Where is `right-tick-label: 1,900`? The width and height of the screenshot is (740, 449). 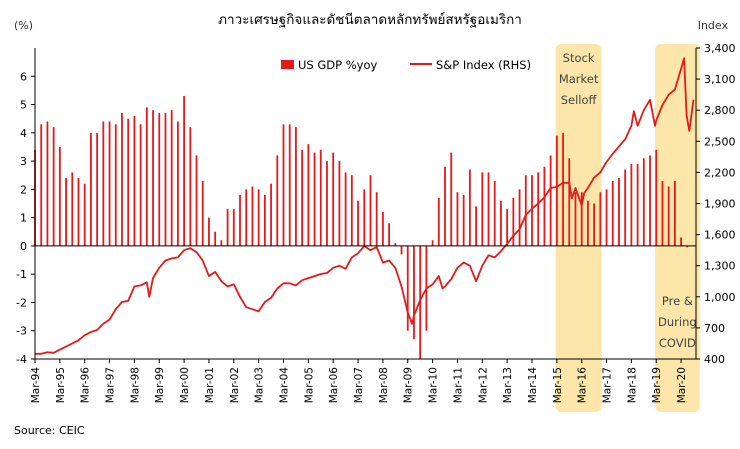 right-tick-label: 1,900 is located at coordinates (720, 204).